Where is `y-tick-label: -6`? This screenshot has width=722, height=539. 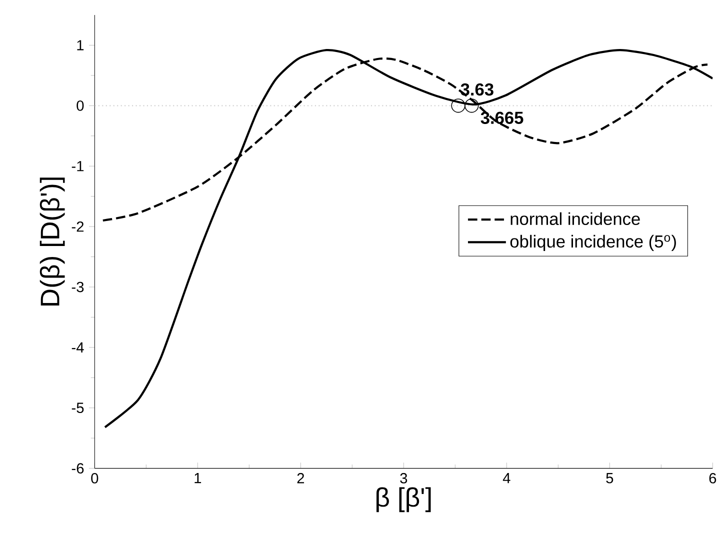
y-tick-label: -6 is located at coordinates (78, 468).